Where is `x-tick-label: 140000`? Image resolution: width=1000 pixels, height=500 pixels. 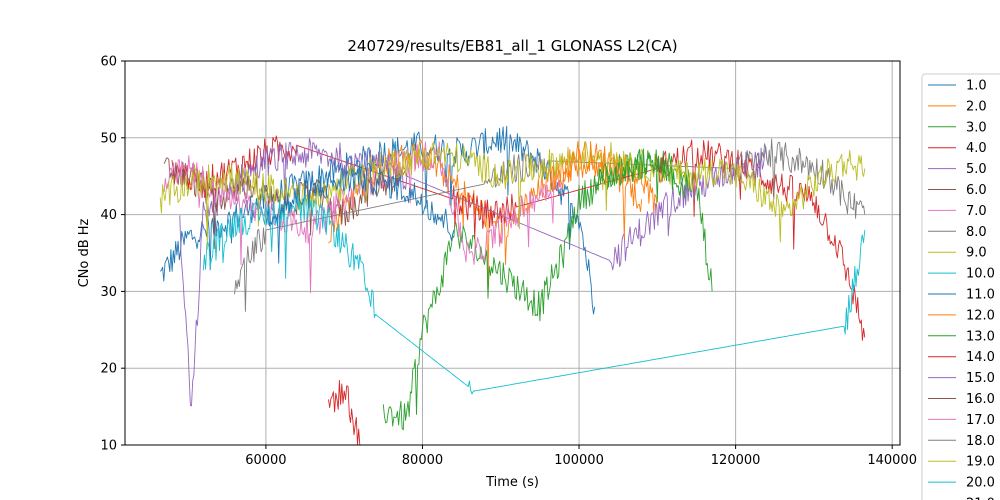 x-tick-label: 140000 is located at coordinates (892, 460).